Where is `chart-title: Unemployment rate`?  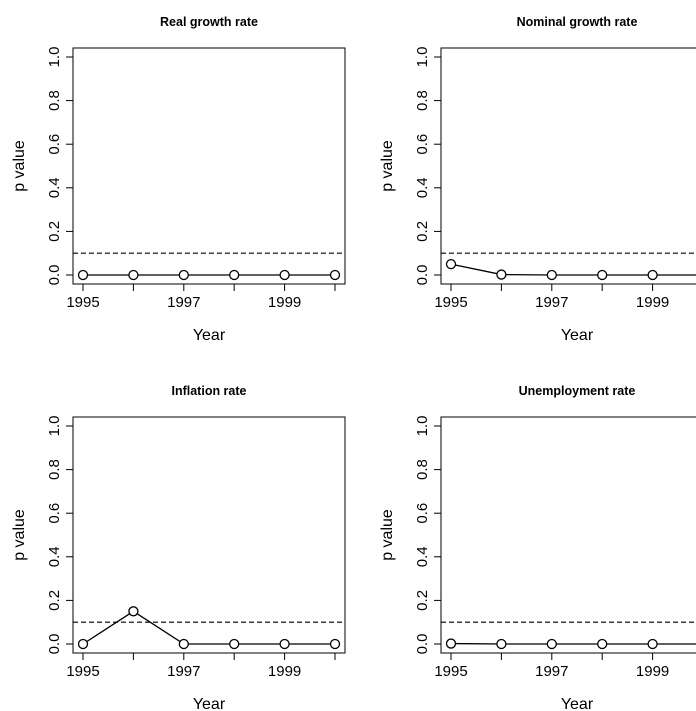 chart-title: Unemployment rate is located at coordinates (577, 391).